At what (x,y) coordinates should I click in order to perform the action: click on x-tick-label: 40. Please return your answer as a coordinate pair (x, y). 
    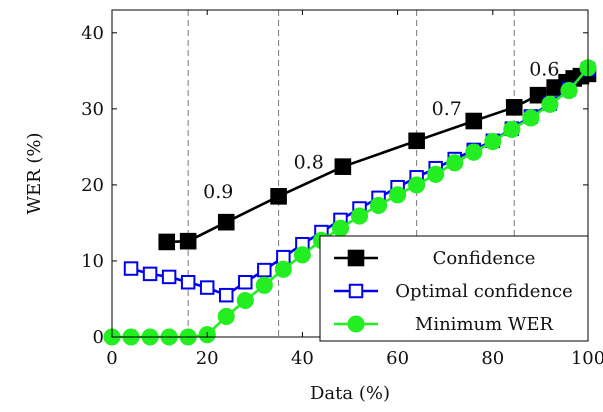
    Looking at the image, I should click on (302, 358).